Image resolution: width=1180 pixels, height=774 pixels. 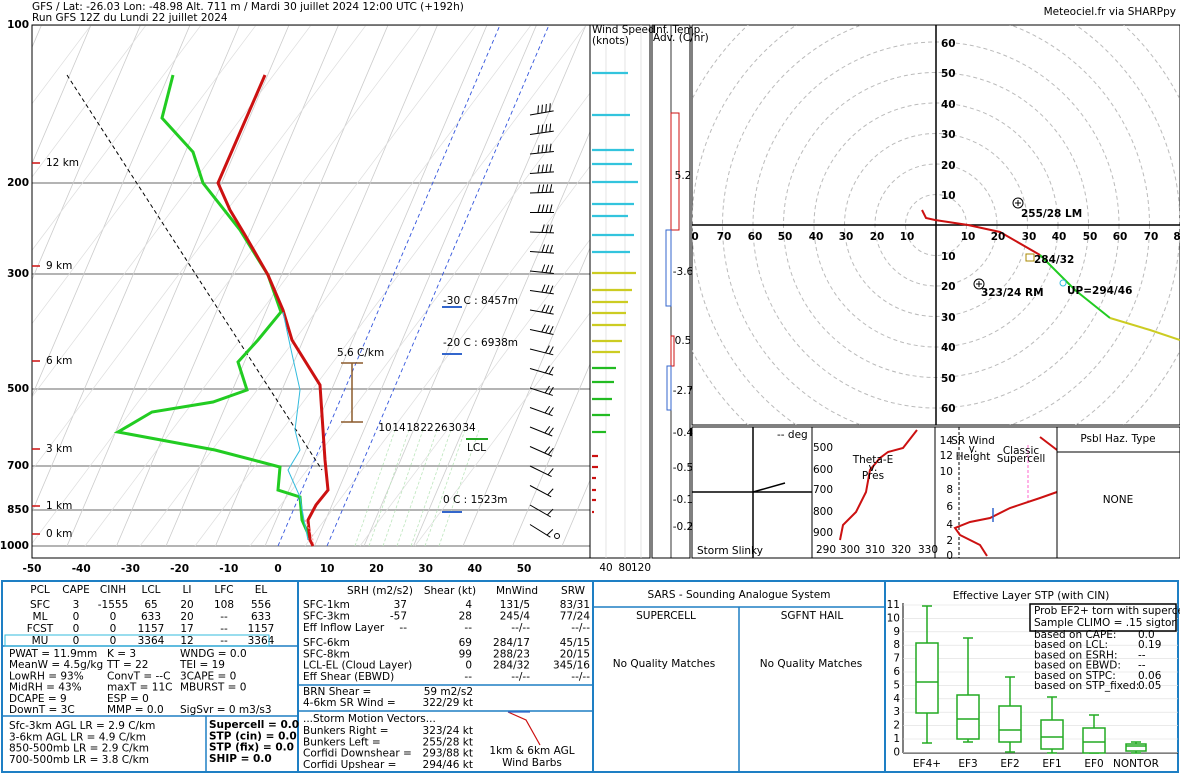 I want to click on label: LCL, so click(x=150, y=590).